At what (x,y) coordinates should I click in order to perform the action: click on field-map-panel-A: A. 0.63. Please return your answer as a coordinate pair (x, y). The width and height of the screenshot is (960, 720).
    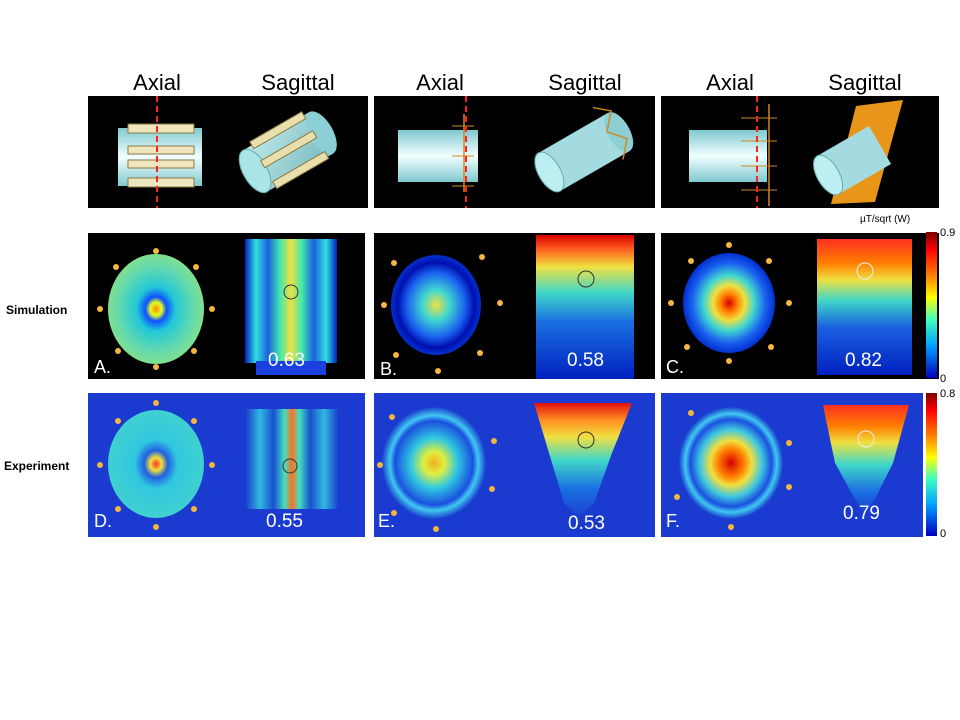
    Looking at the image, I should click on (226, 306).